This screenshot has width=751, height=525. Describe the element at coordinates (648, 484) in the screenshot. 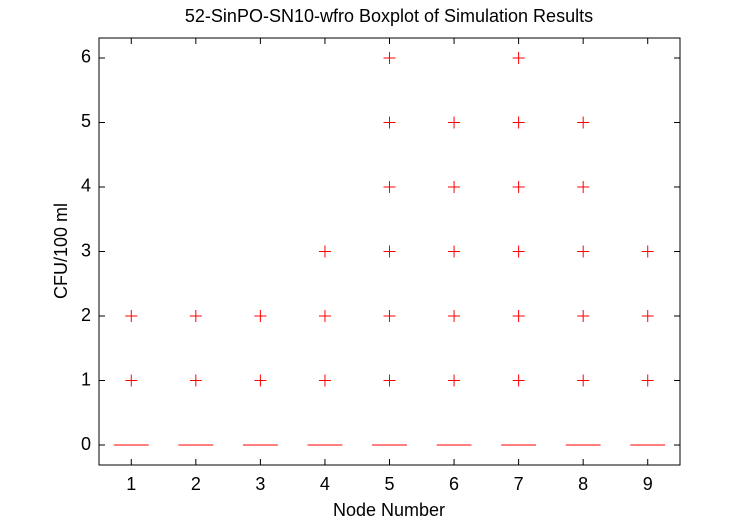

I see `x-tick-label: 9` at that location.